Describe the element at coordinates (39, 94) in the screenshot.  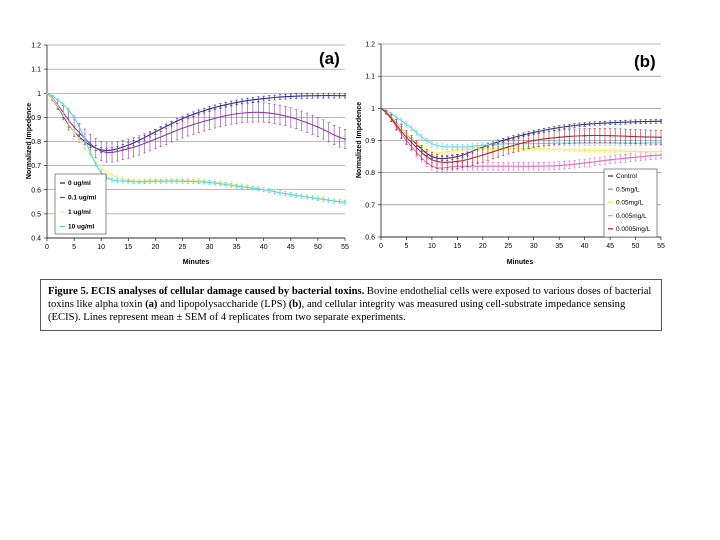
I see `panel-a-ytick-label: 1` at that location.